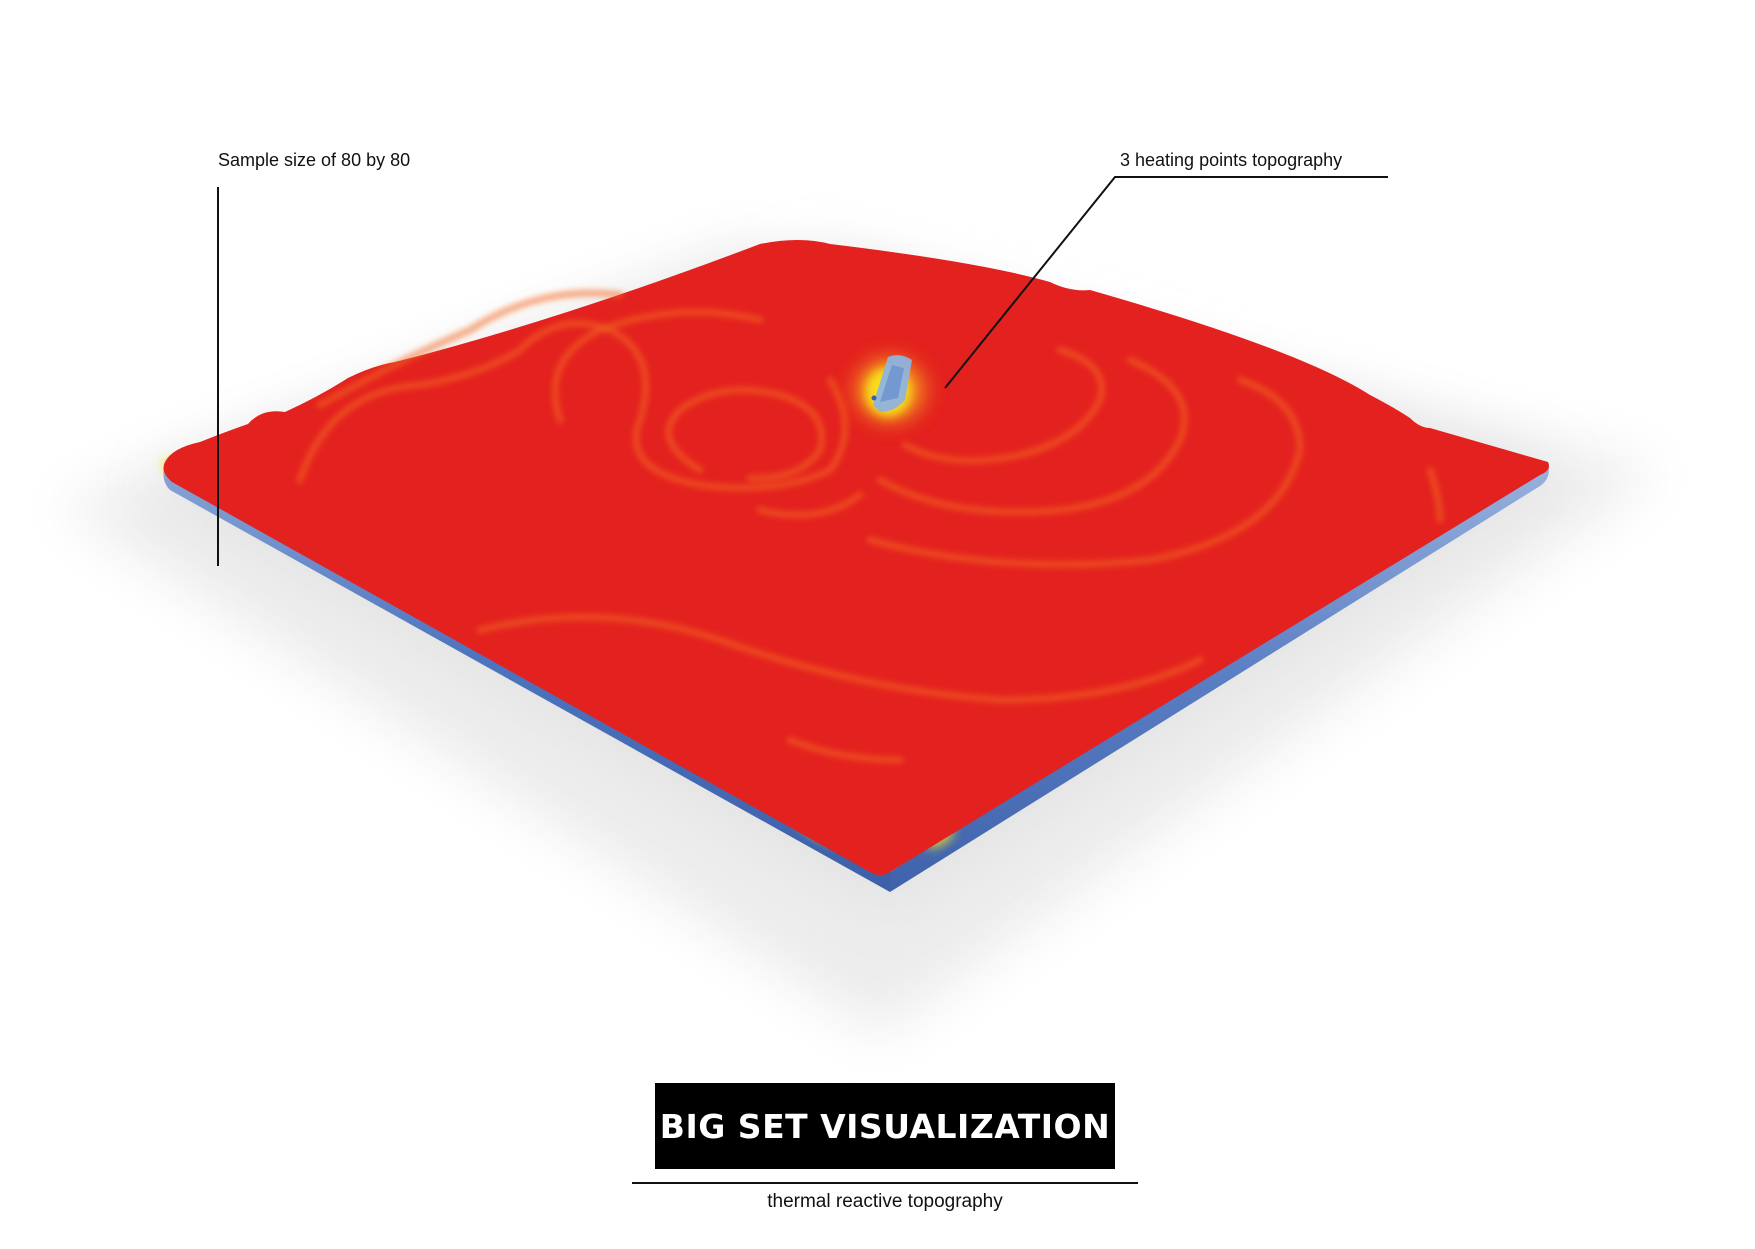 Image resolution: width=1755 pixels, height=1249 pixels. I want to click on page-subtitle: thermal reactive topography, so click(885, 1201).